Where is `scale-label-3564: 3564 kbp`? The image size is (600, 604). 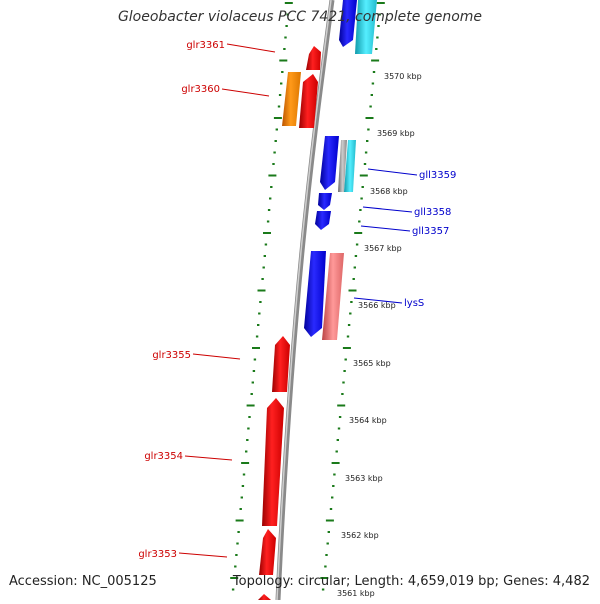 scale-label-3564: 3564 kbp is located at coordinates (368, 420).